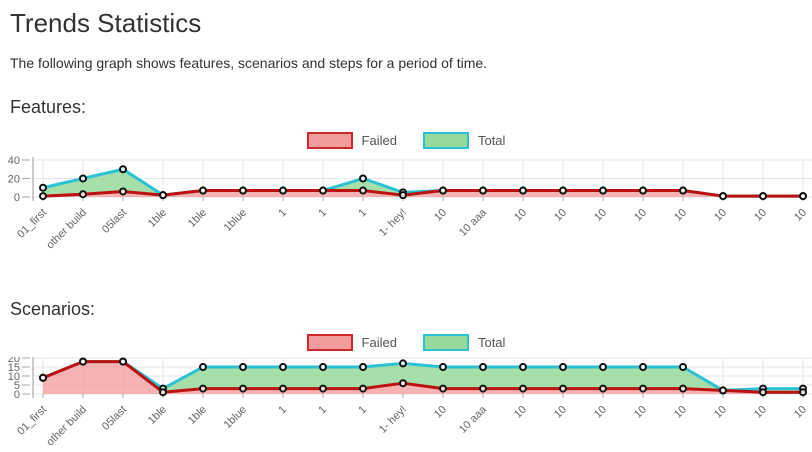  What do you see at coordinates (53, 309) in the screenshot?
I see `scenarios-heading: Scenarios:` at bounding box center [53, 309].